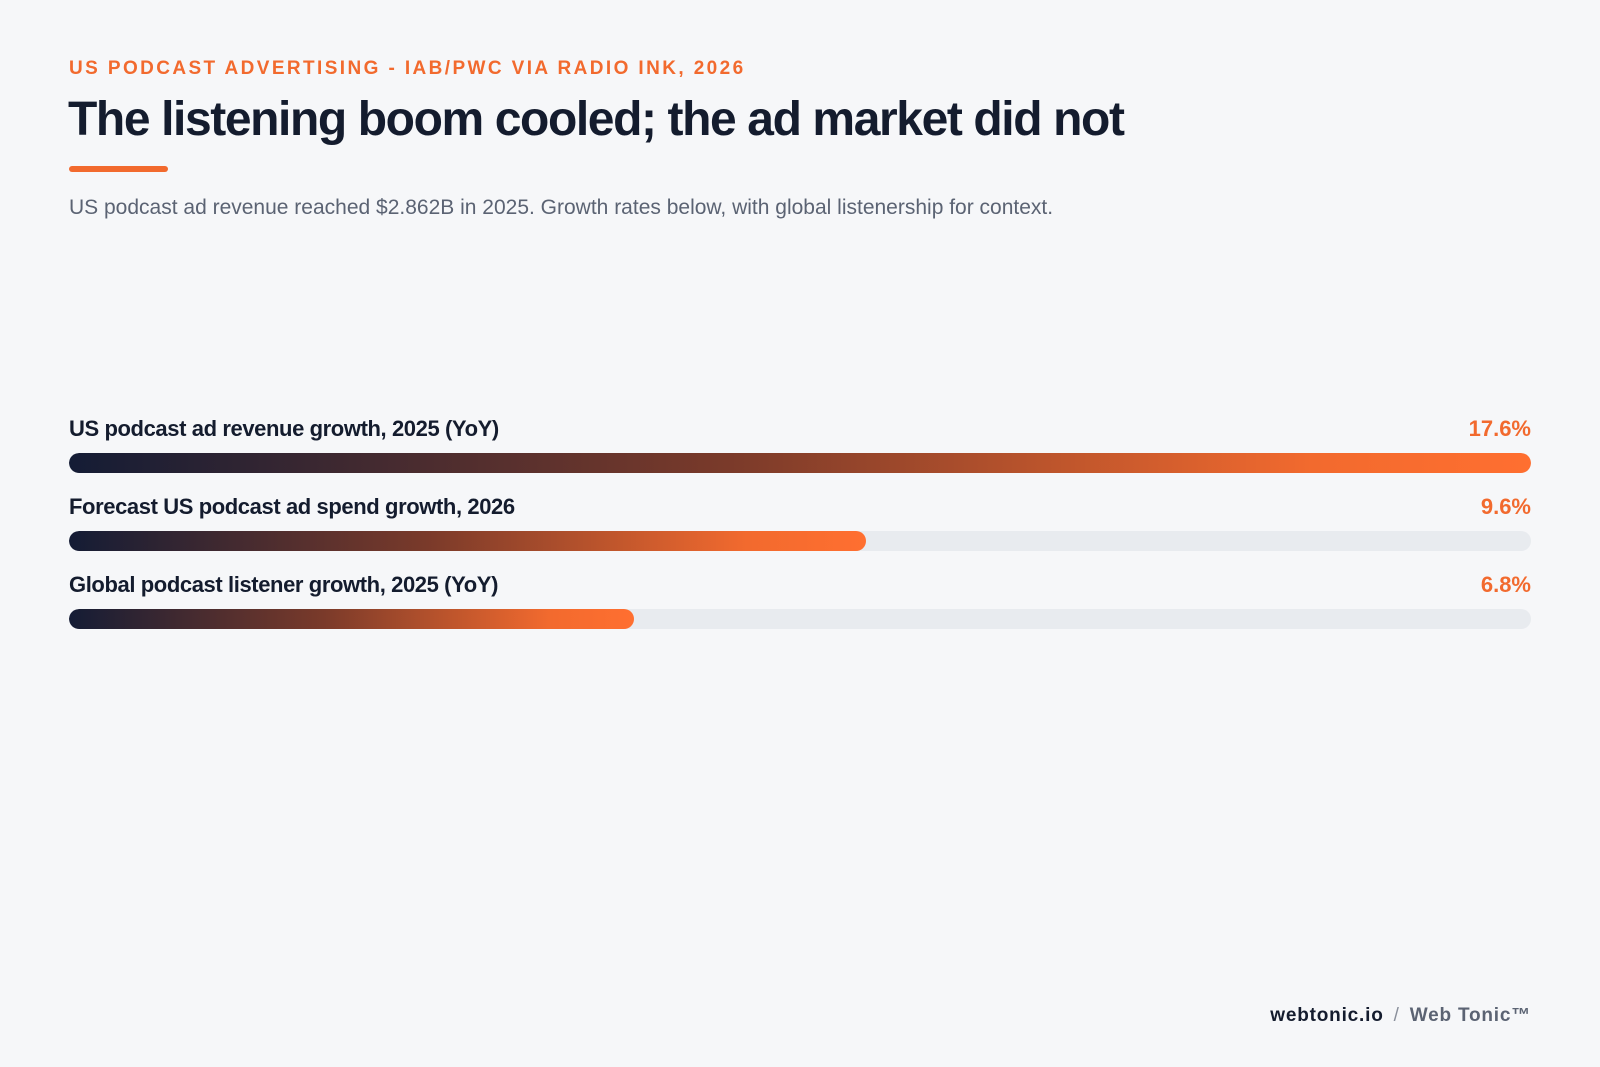  Describe the element at coordinates (1505, 584) in the screenshot. I see `bar-value-label: 6.8%` at that location.